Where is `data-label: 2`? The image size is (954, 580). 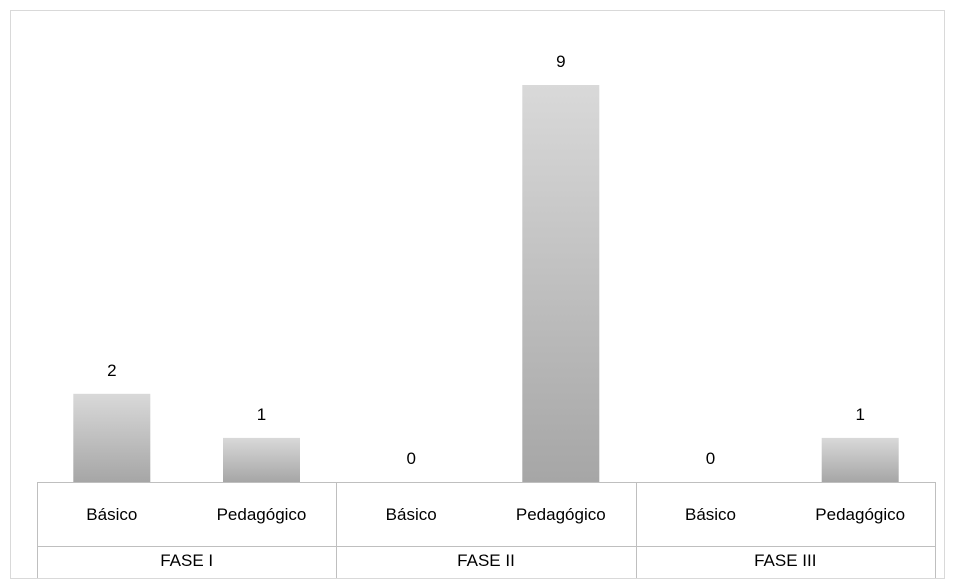
data-label: 2 is located at coordinates (111, 370).